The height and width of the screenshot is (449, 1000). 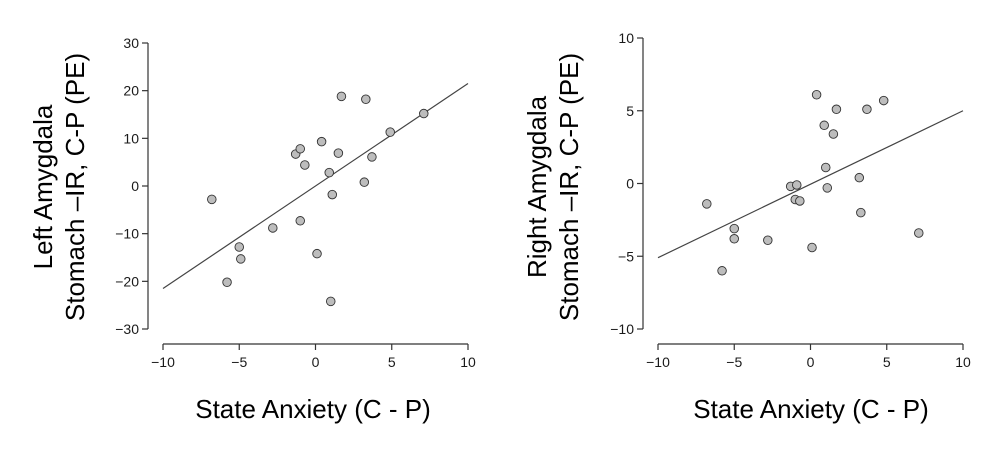 What do you see at coordinates (468, 362) in the screenshot?
I see `left-x-tick-label: 10` at bounding box center [468, 362].